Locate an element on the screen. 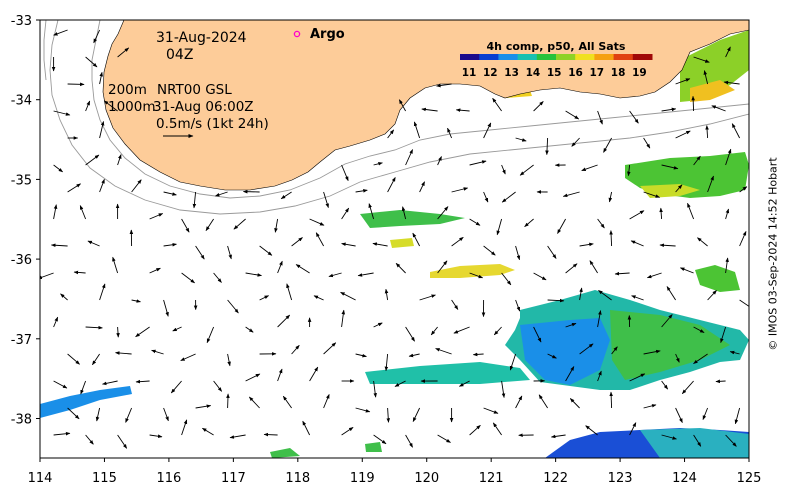 The width and height of the screenshot is (791, 492). sst-patch-cape-warm is located at coordinates (714, 66).